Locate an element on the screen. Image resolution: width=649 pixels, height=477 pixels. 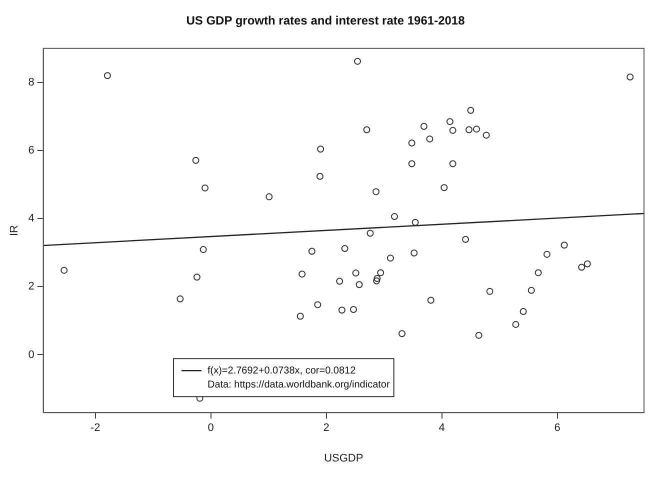
y-tick-label: 6 is located at coordinates (31, 150).